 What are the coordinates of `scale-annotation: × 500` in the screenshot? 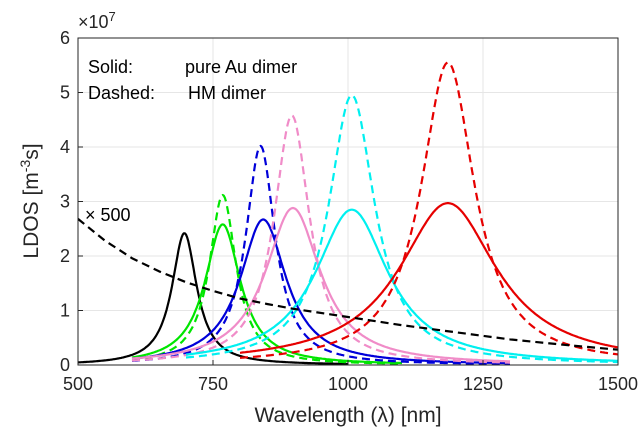 It's located at (108, 215).